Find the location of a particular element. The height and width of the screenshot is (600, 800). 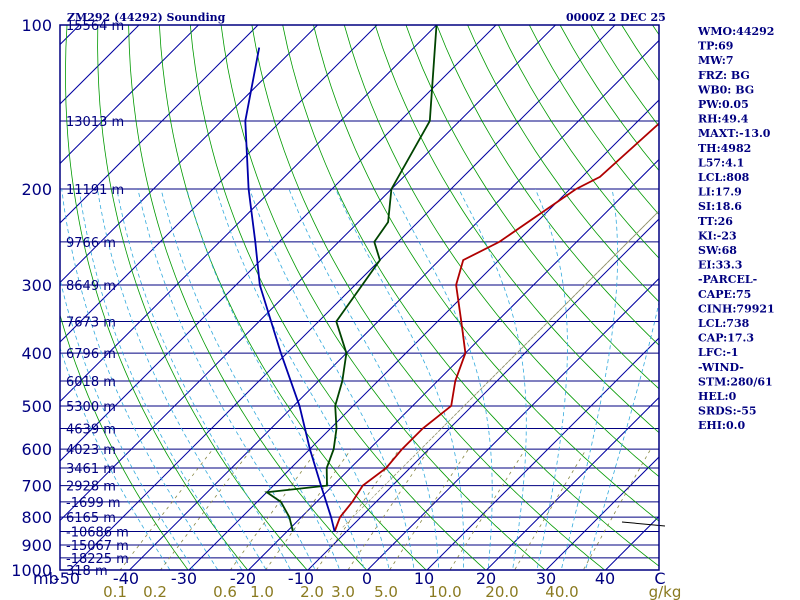

temperature-tick-label: -10 is located at coordinates (301, 578).